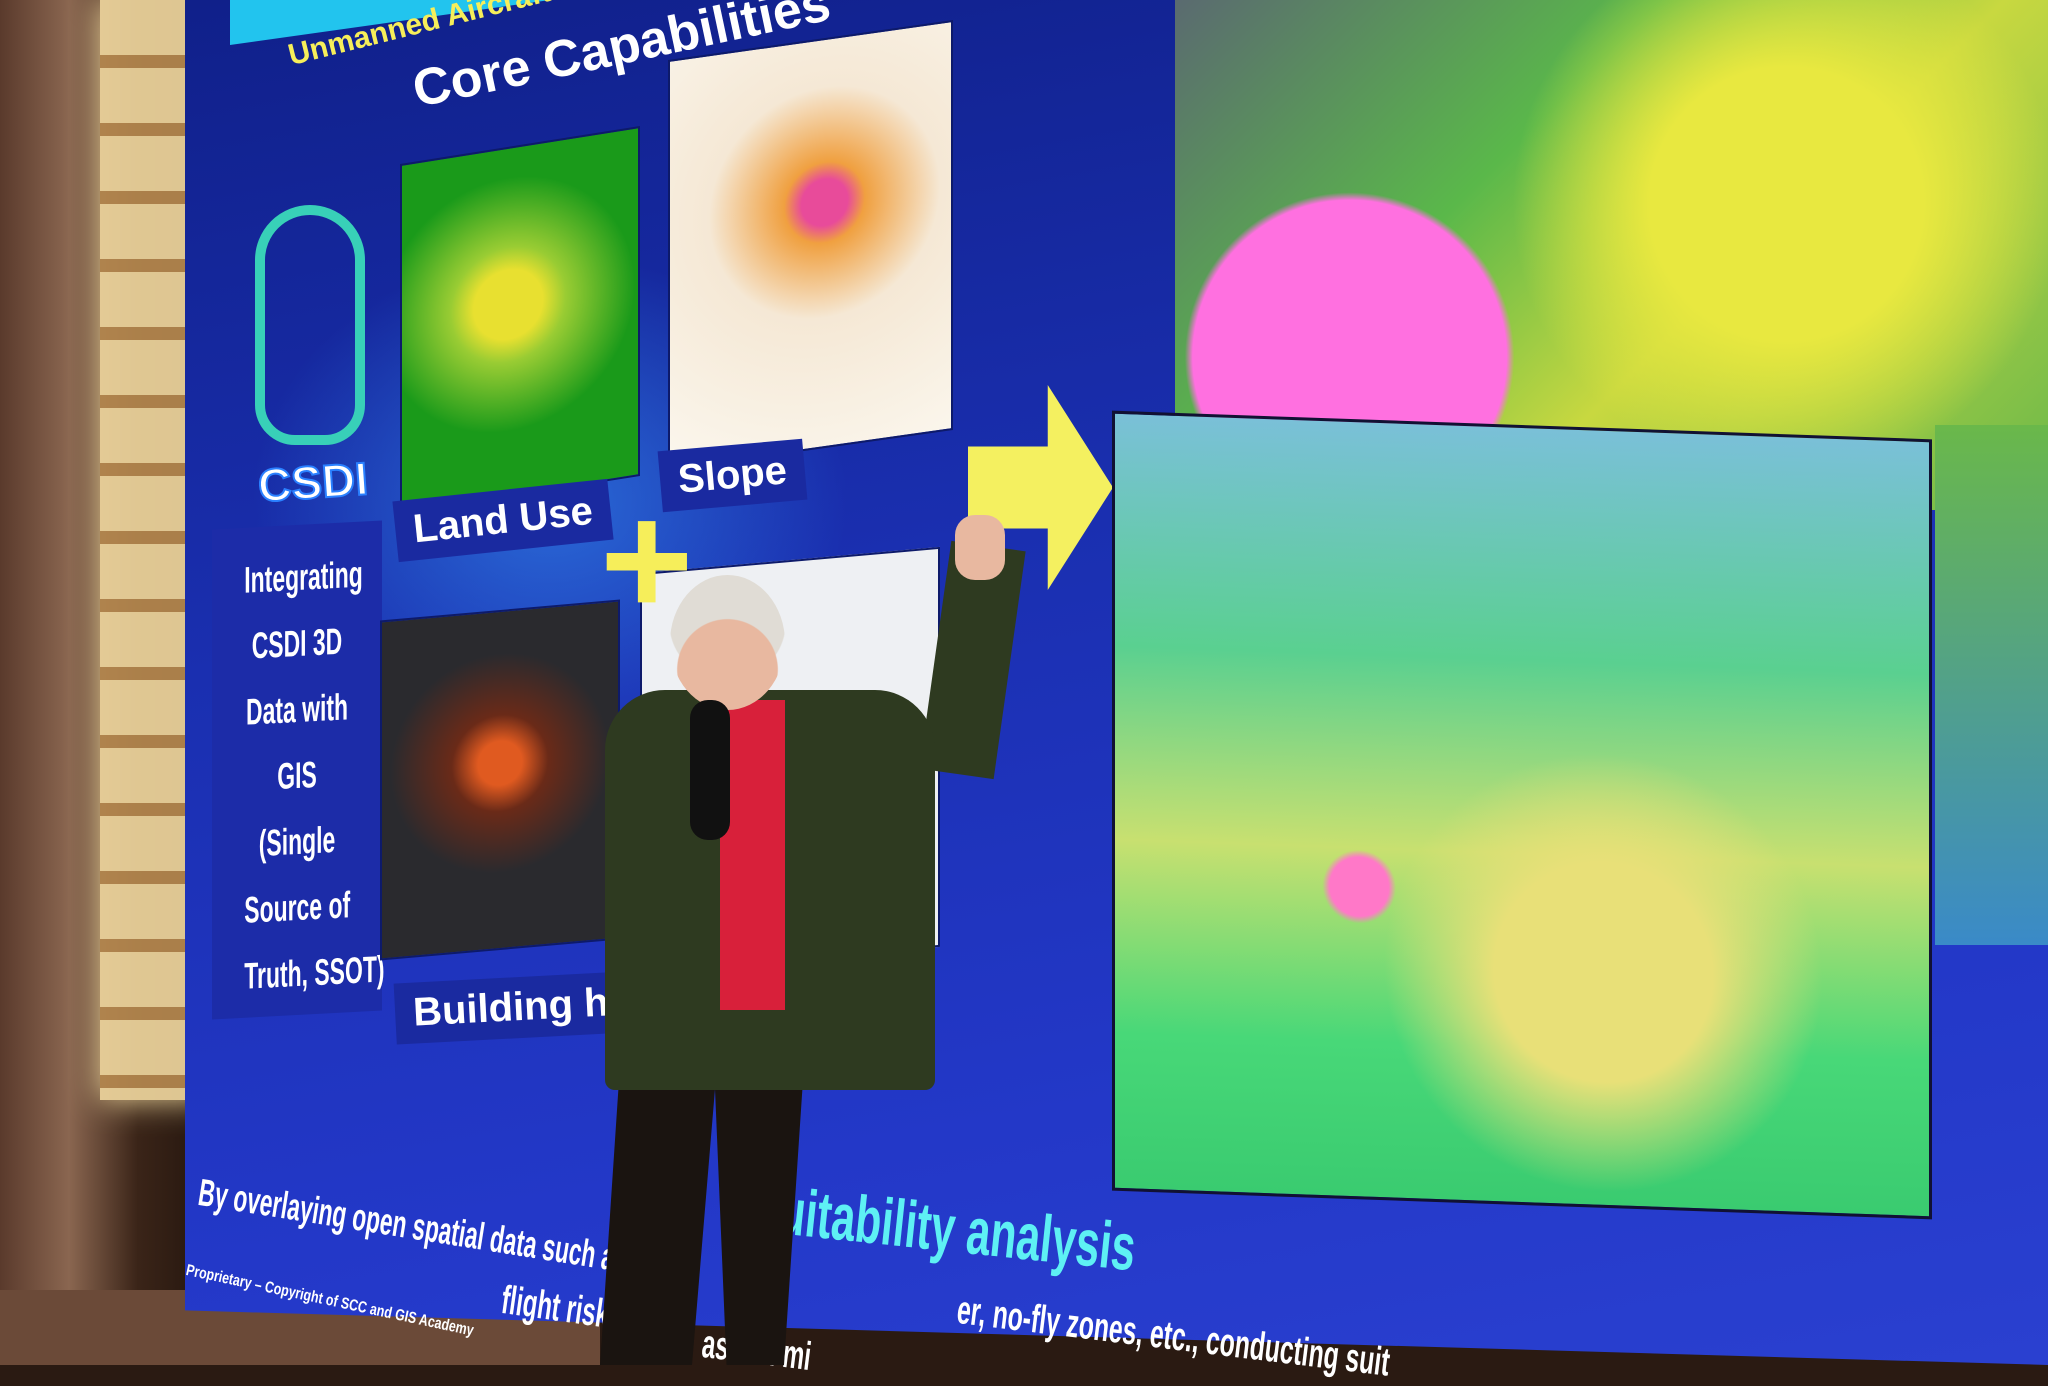  What do you see at coordinates (312, 482) in the screenshot?
I see `logo-text: CSDI` at bounding box center [312, 482].